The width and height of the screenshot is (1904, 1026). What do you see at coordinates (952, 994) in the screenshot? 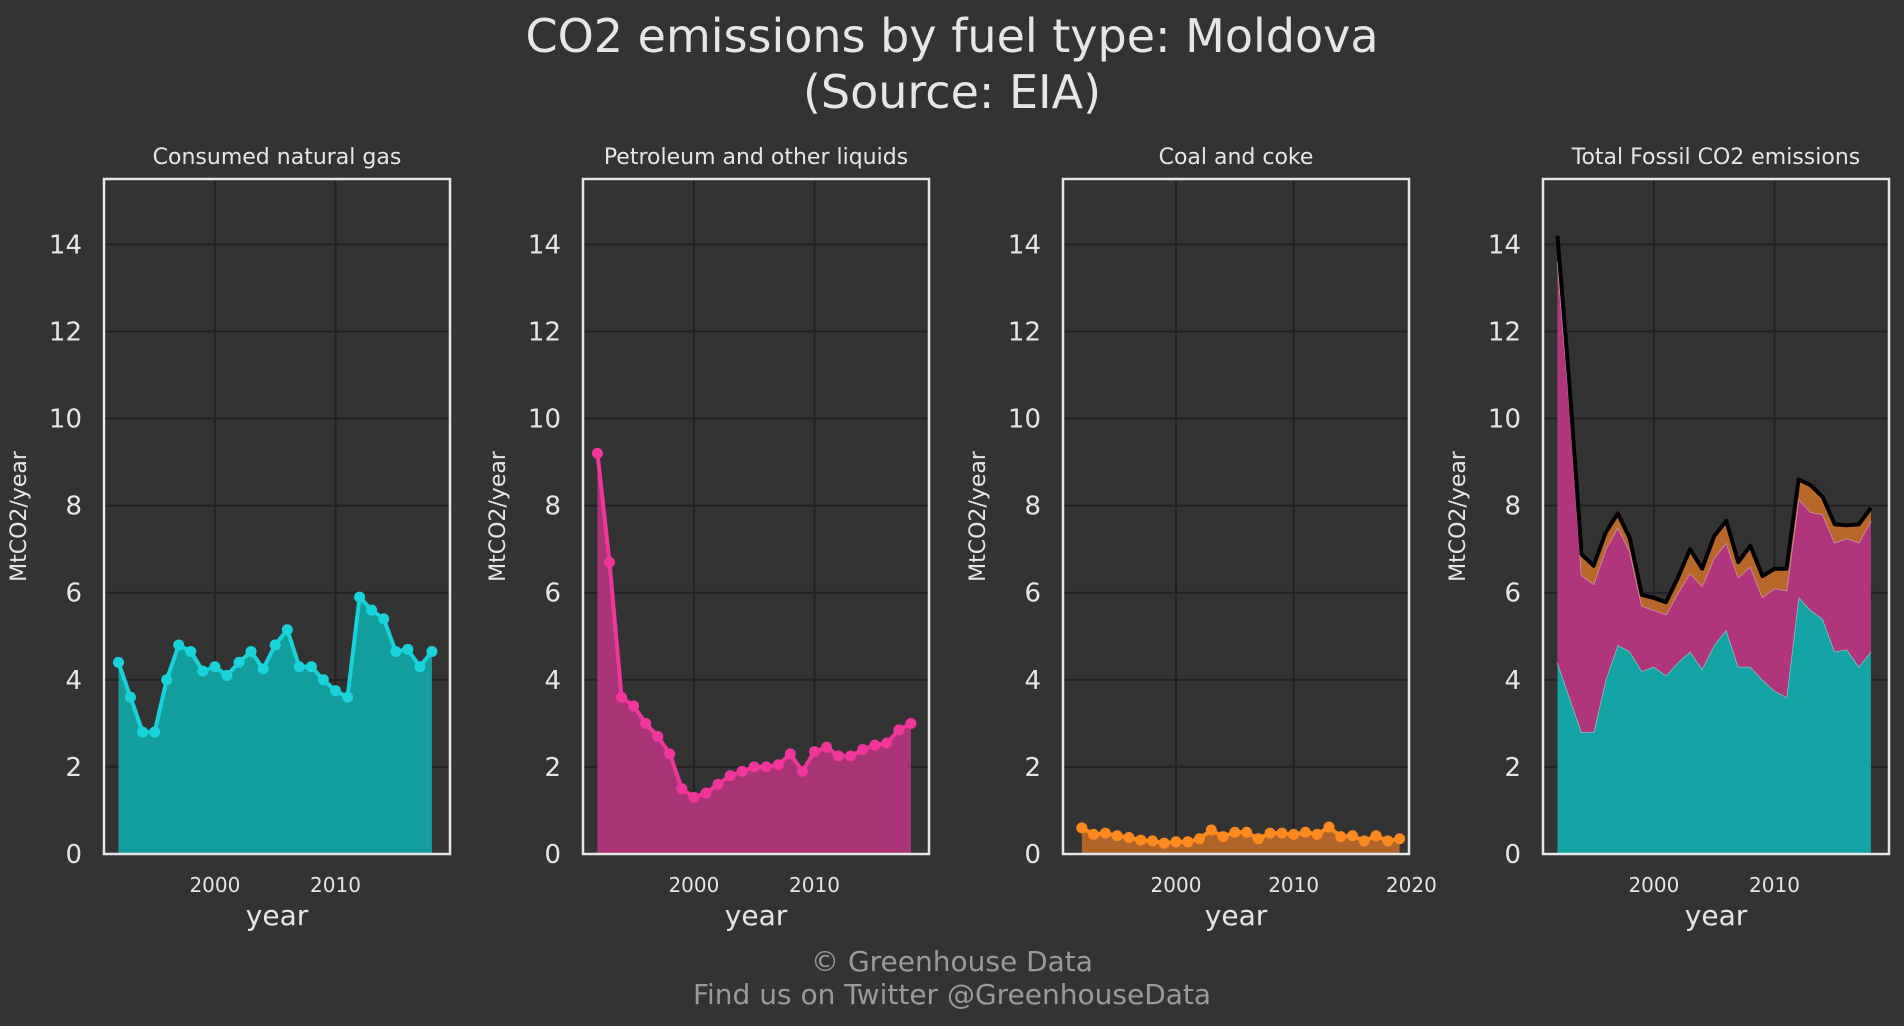
I see `credit-twitter: Find us on Twitter @GreenhouseData` at bounding box center [952, 994].